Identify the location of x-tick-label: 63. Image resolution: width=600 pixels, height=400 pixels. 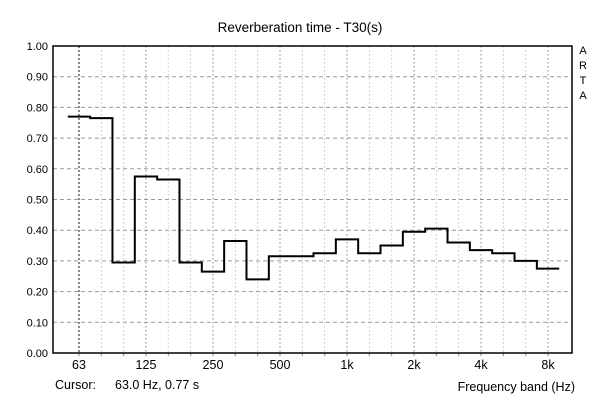
(79, 365).